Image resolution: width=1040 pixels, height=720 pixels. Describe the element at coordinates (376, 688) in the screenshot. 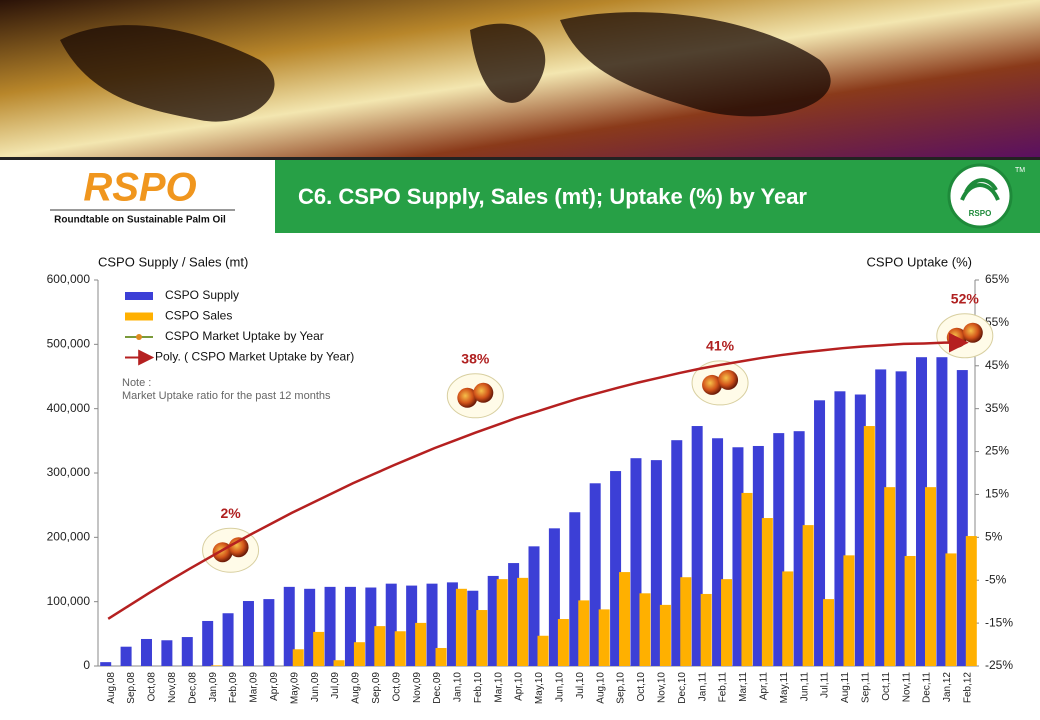

I see `x-tick-label: Sep,09` at that location.